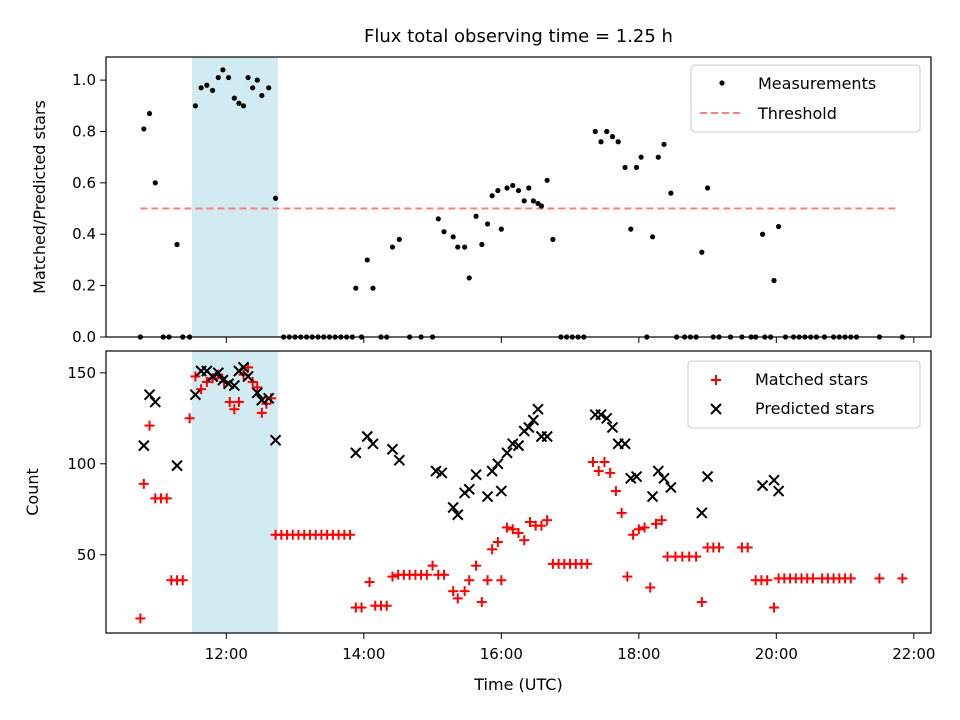 This screenshot has height=720, width=960. What do you see at coordinates (518, 36) in the screenshot?
I see `chart-title: Flux total observing time = 1.25 h` at bounding box center [518, 36].